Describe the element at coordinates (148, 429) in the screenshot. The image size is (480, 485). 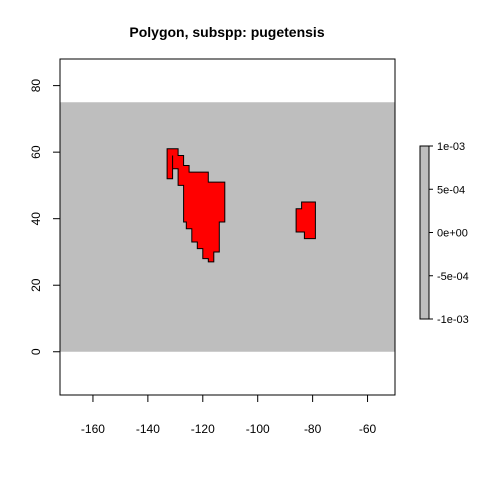
I see `x-tick-label: -140` at that location.